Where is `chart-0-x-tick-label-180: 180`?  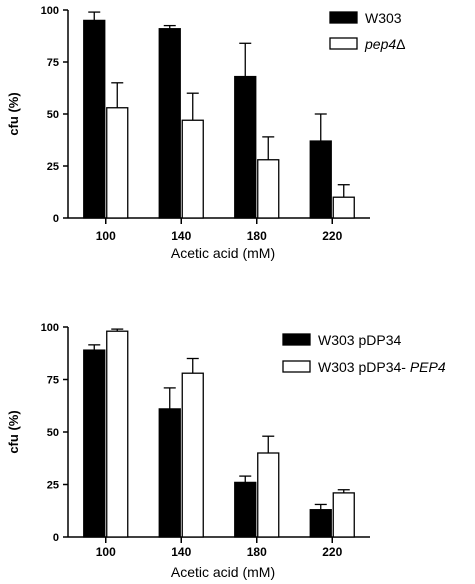 chart-0-x-tick-label-180: 180 is located at coordinates (257, 236).